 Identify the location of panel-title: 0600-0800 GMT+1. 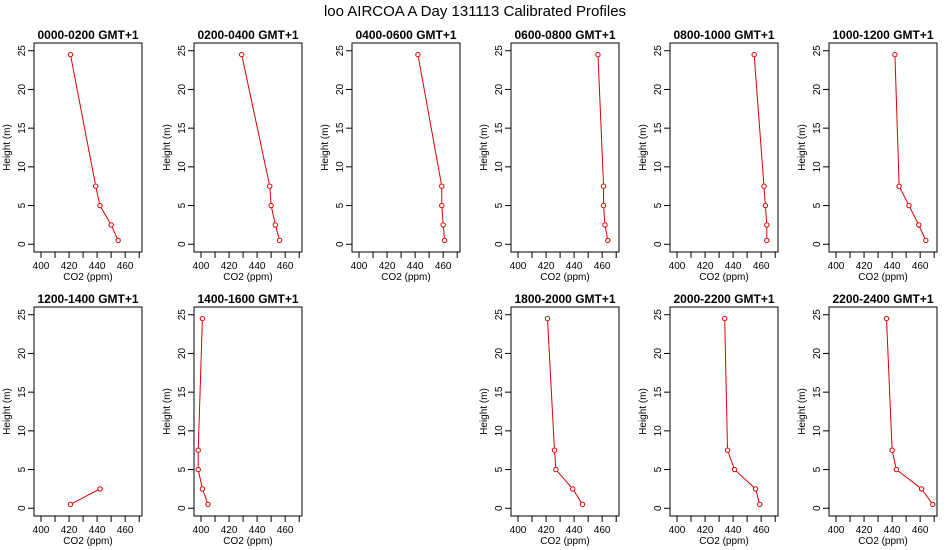
(564, 35).